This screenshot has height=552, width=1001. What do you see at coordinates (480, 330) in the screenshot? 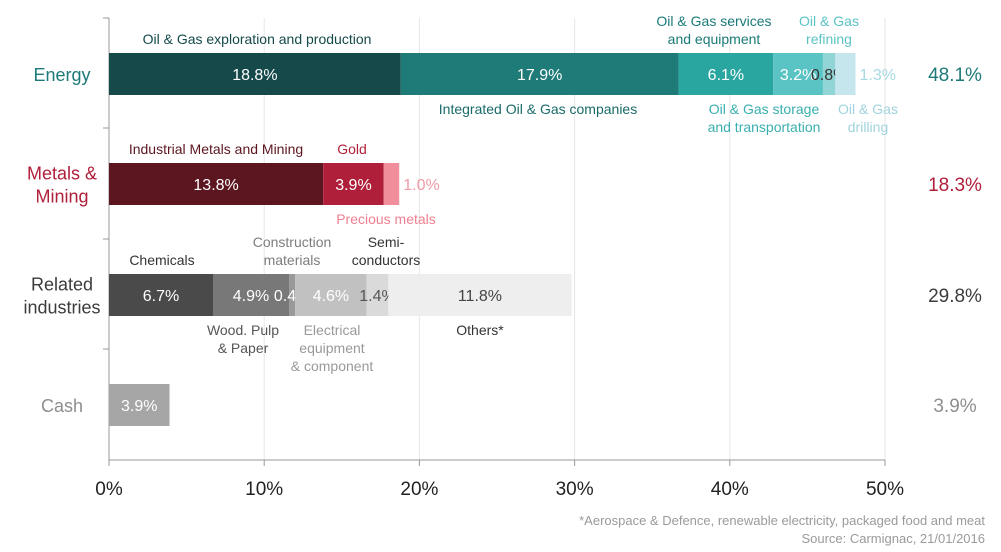
I see `segment-name-label: Others*` at bounding box center [480, 330].